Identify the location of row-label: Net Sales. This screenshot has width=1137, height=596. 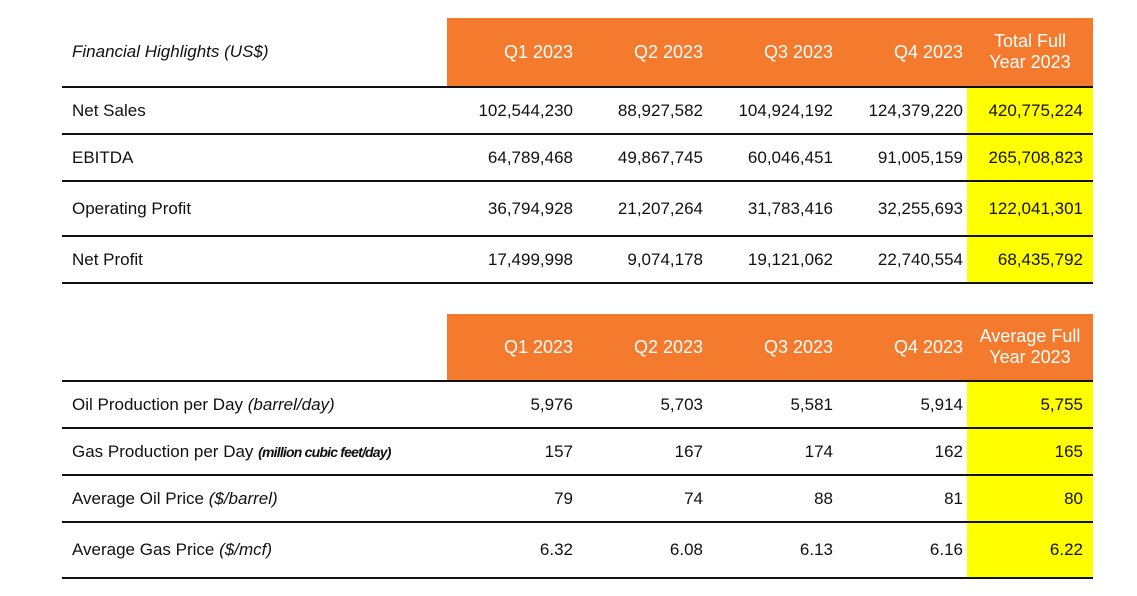
(254, 111).